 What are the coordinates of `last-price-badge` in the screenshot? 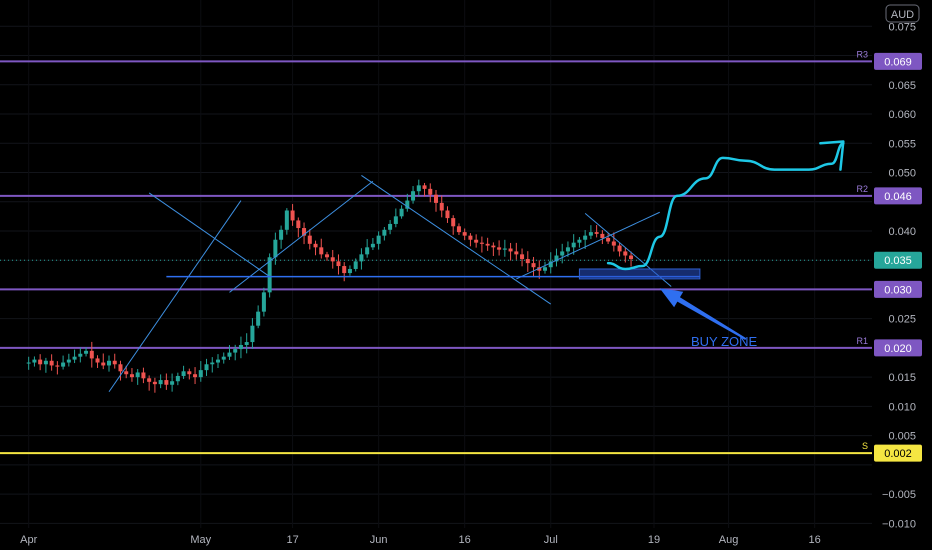 It's located at (898, 260).